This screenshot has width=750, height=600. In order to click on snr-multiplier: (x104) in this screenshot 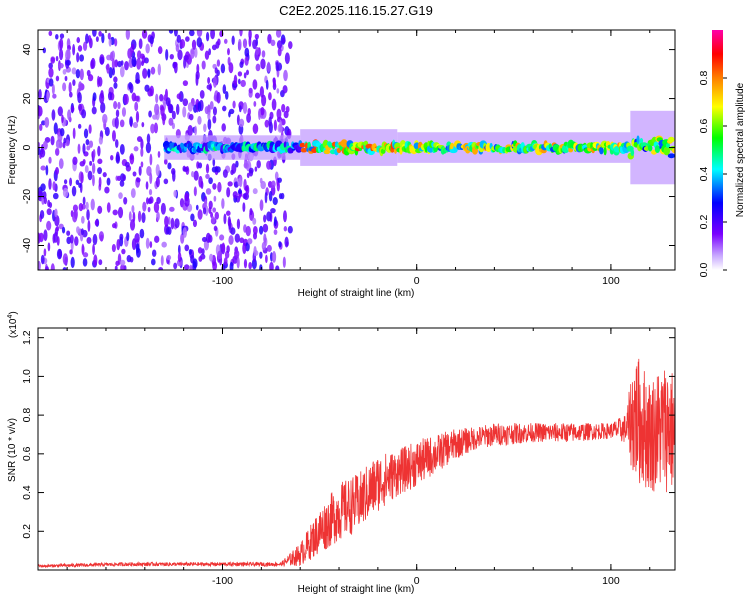, I will do `click(13, 324)`.